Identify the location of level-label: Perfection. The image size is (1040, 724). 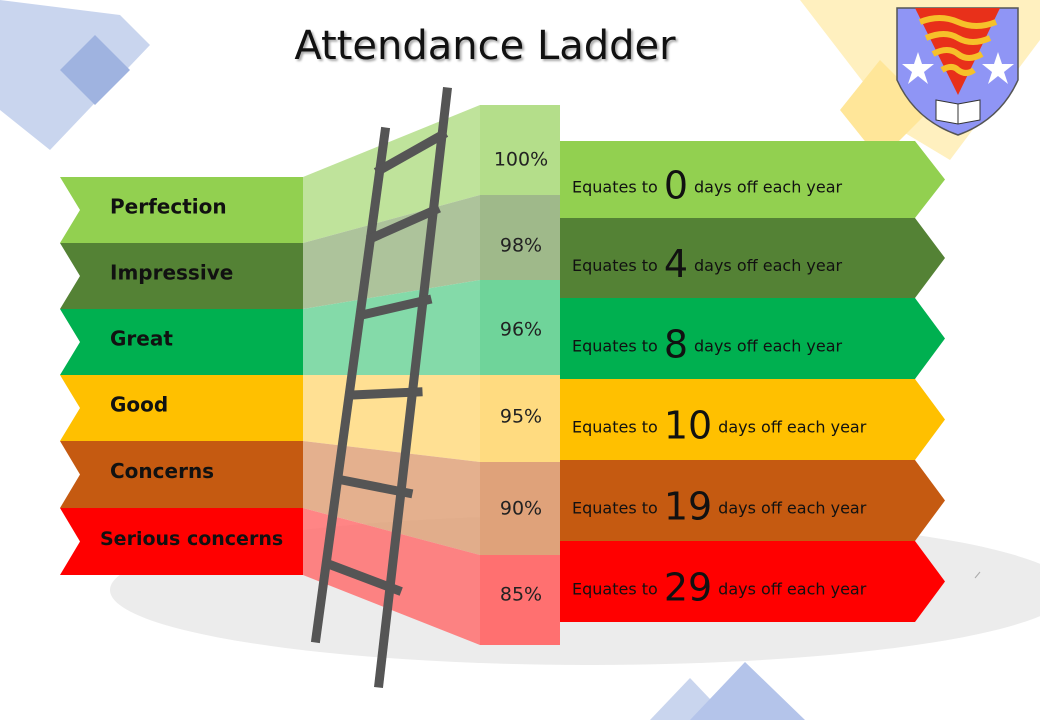
(168, 207).